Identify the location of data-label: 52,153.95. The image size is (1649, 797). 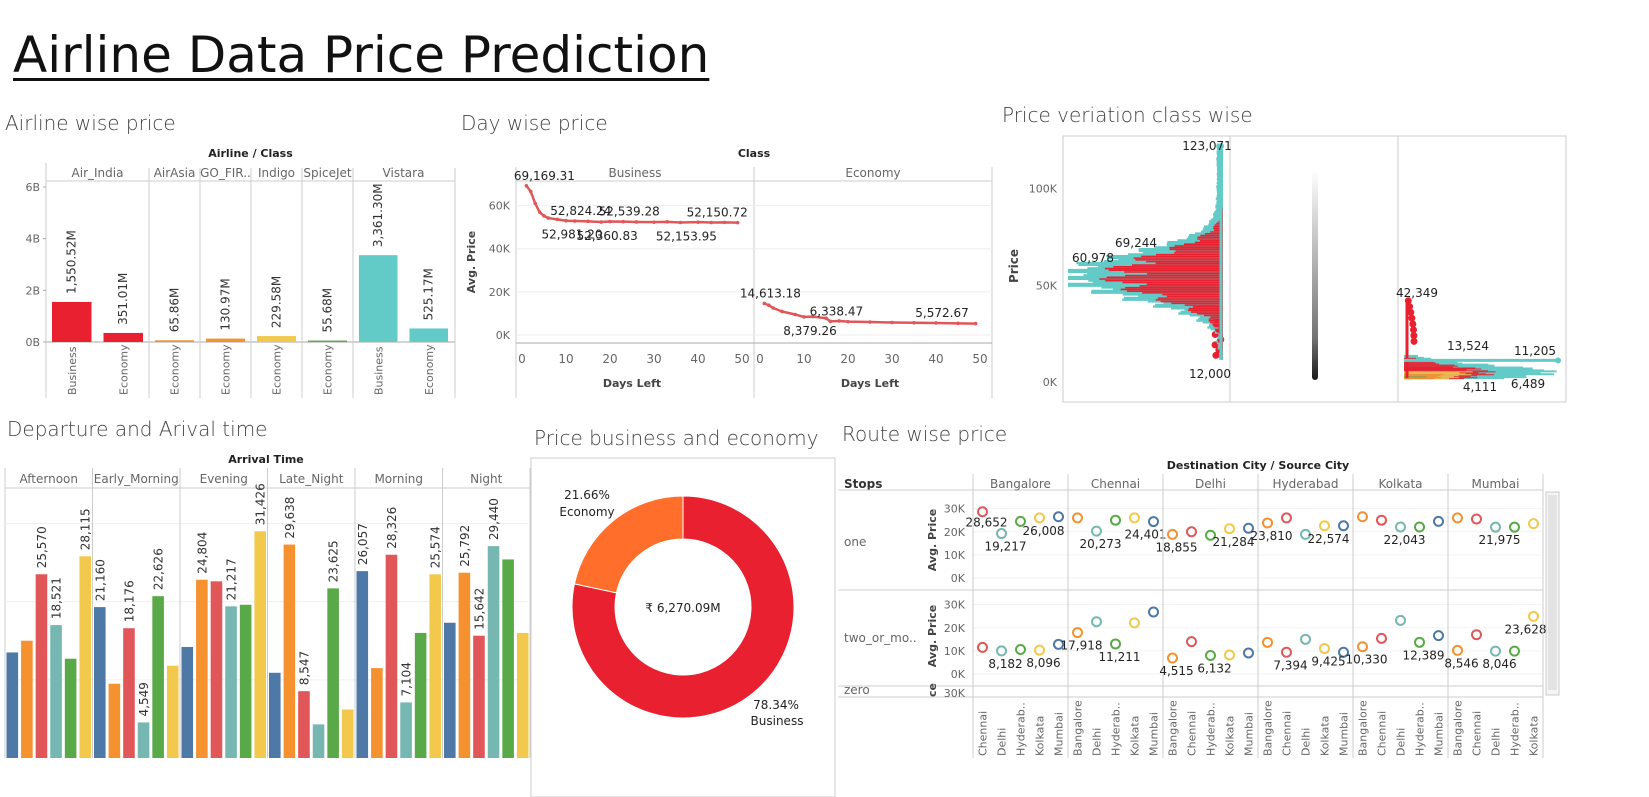
(686, 236).